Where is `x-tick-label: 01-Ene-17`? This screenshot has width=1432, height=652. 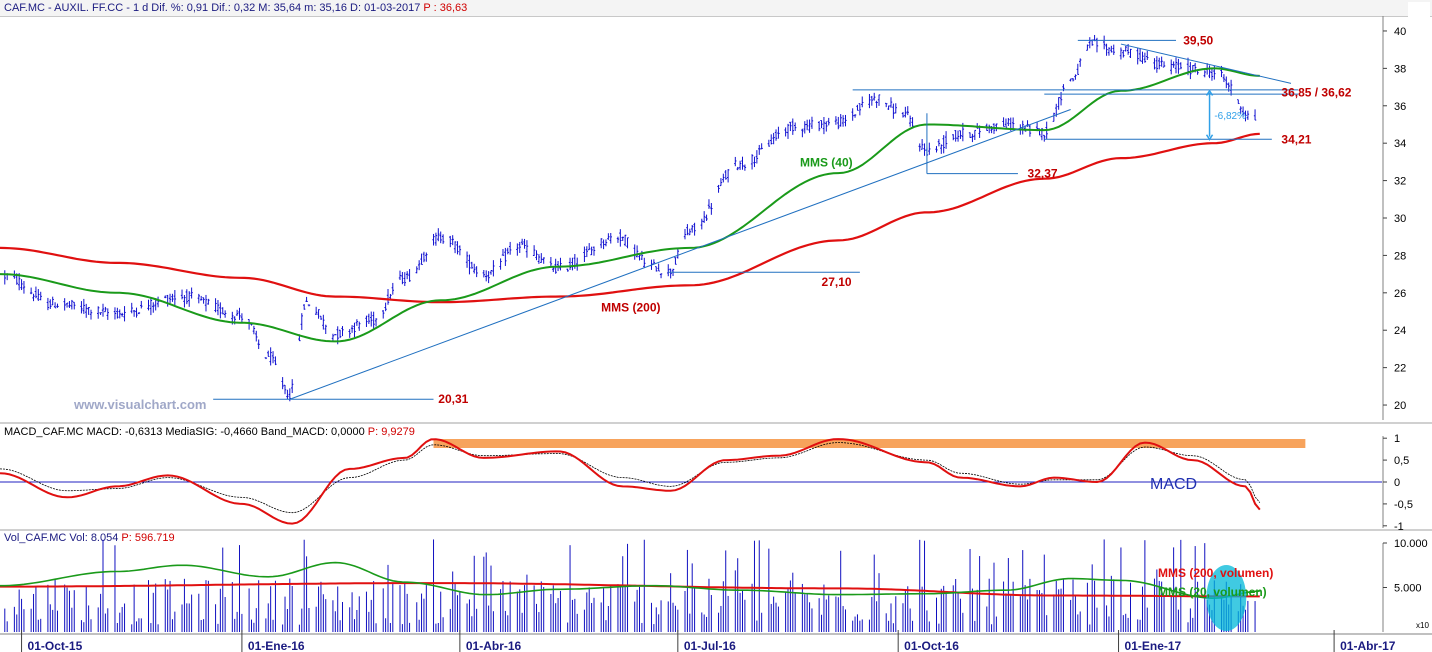 x-tick-label: 01-Ene-17 is located at coordinates (1153, 645).